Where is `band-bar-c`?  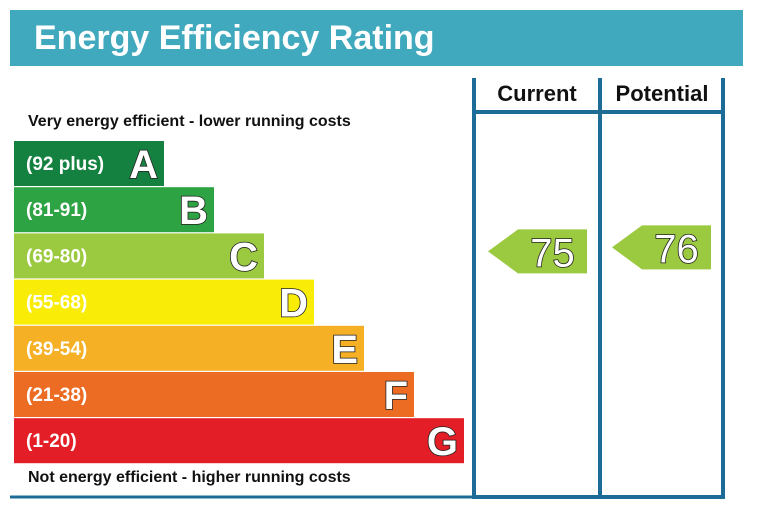
band-bar-c is located at coordinates (139, 256).